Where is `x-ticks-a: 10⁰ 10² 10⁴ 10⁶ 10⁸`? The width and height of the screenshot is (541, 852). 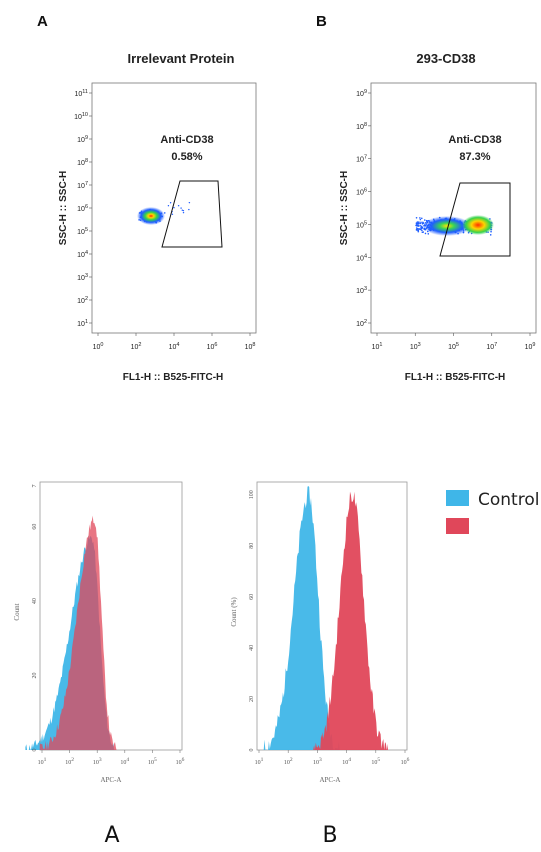
x-ticks-a: 10⁰ 10² 10⁴ 10⁶ 10⁸ is located at coordinates (174, 342).